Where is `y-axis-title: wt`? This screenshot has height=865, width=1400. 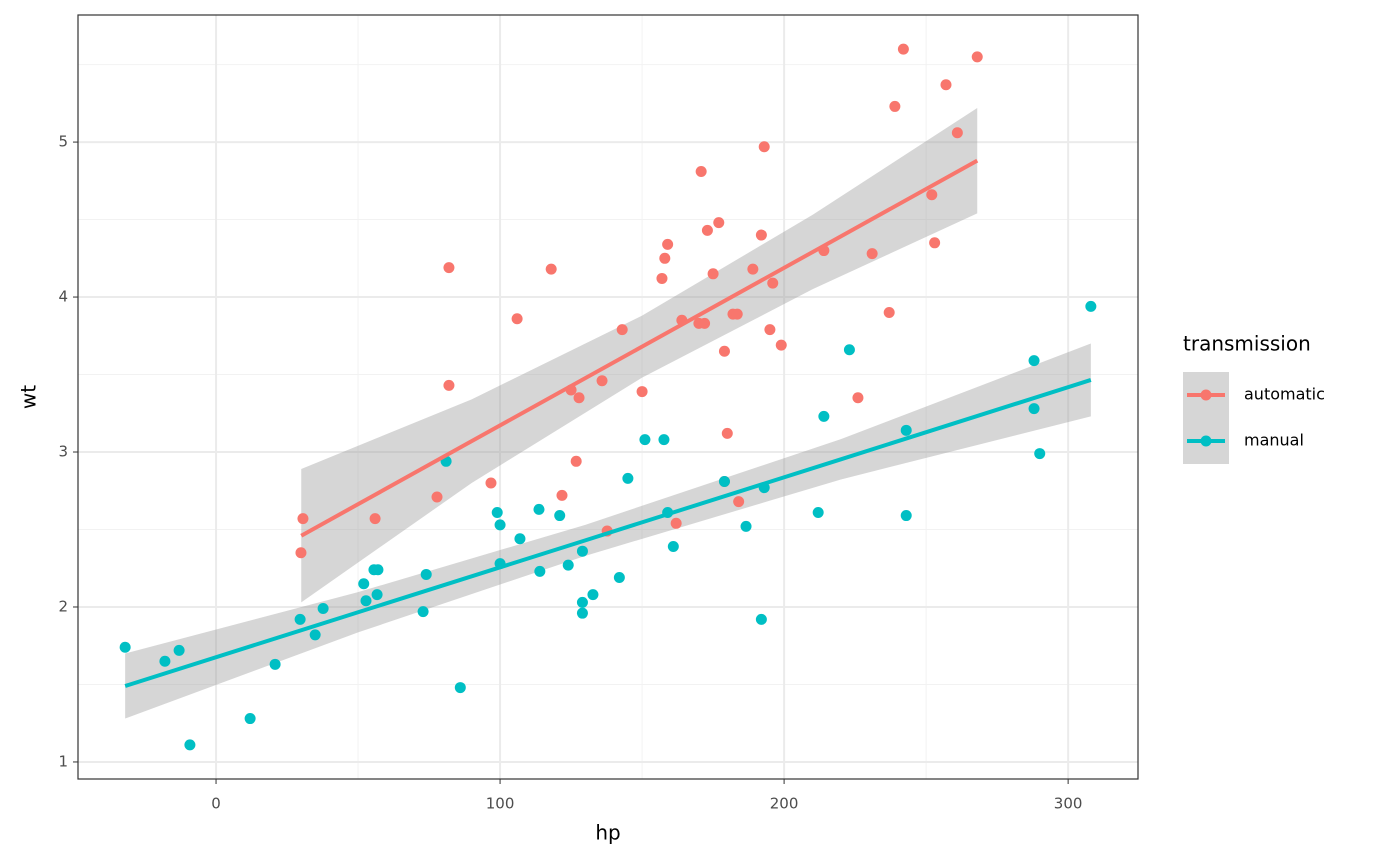 y-axis-title: wt is located at coordinates (29, 397).